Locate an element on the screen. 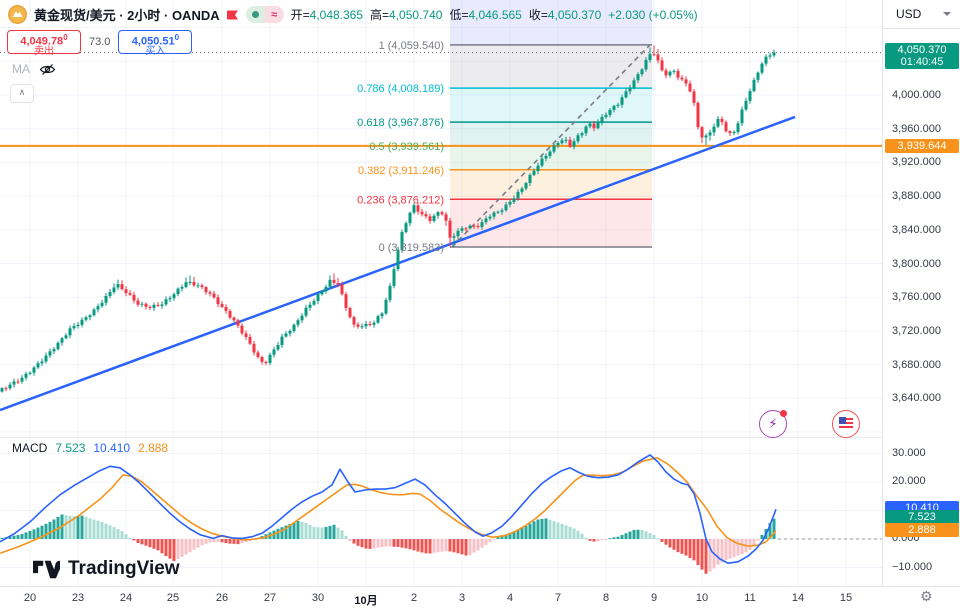 This screenshot has height=610, width=960. fib-level-label: 1 (4,059.540) is located at coordinates (411, 46).